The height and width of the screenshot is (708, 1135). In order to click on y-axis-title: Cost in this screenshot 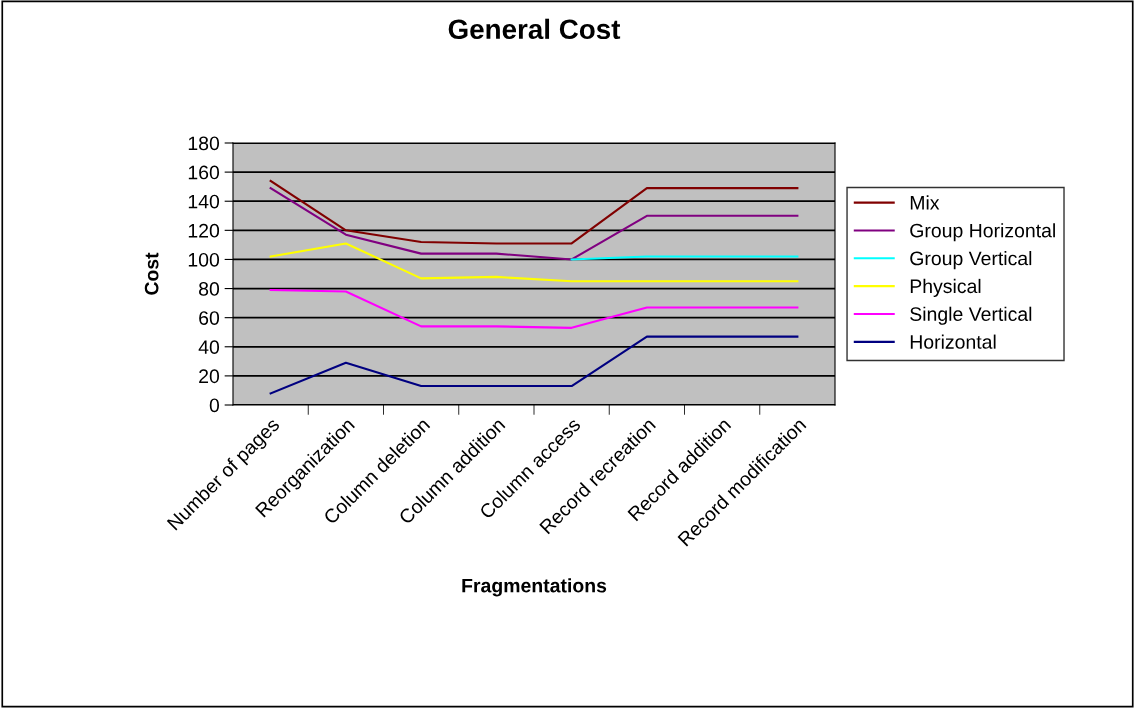, I will do `click(151, 273)`.